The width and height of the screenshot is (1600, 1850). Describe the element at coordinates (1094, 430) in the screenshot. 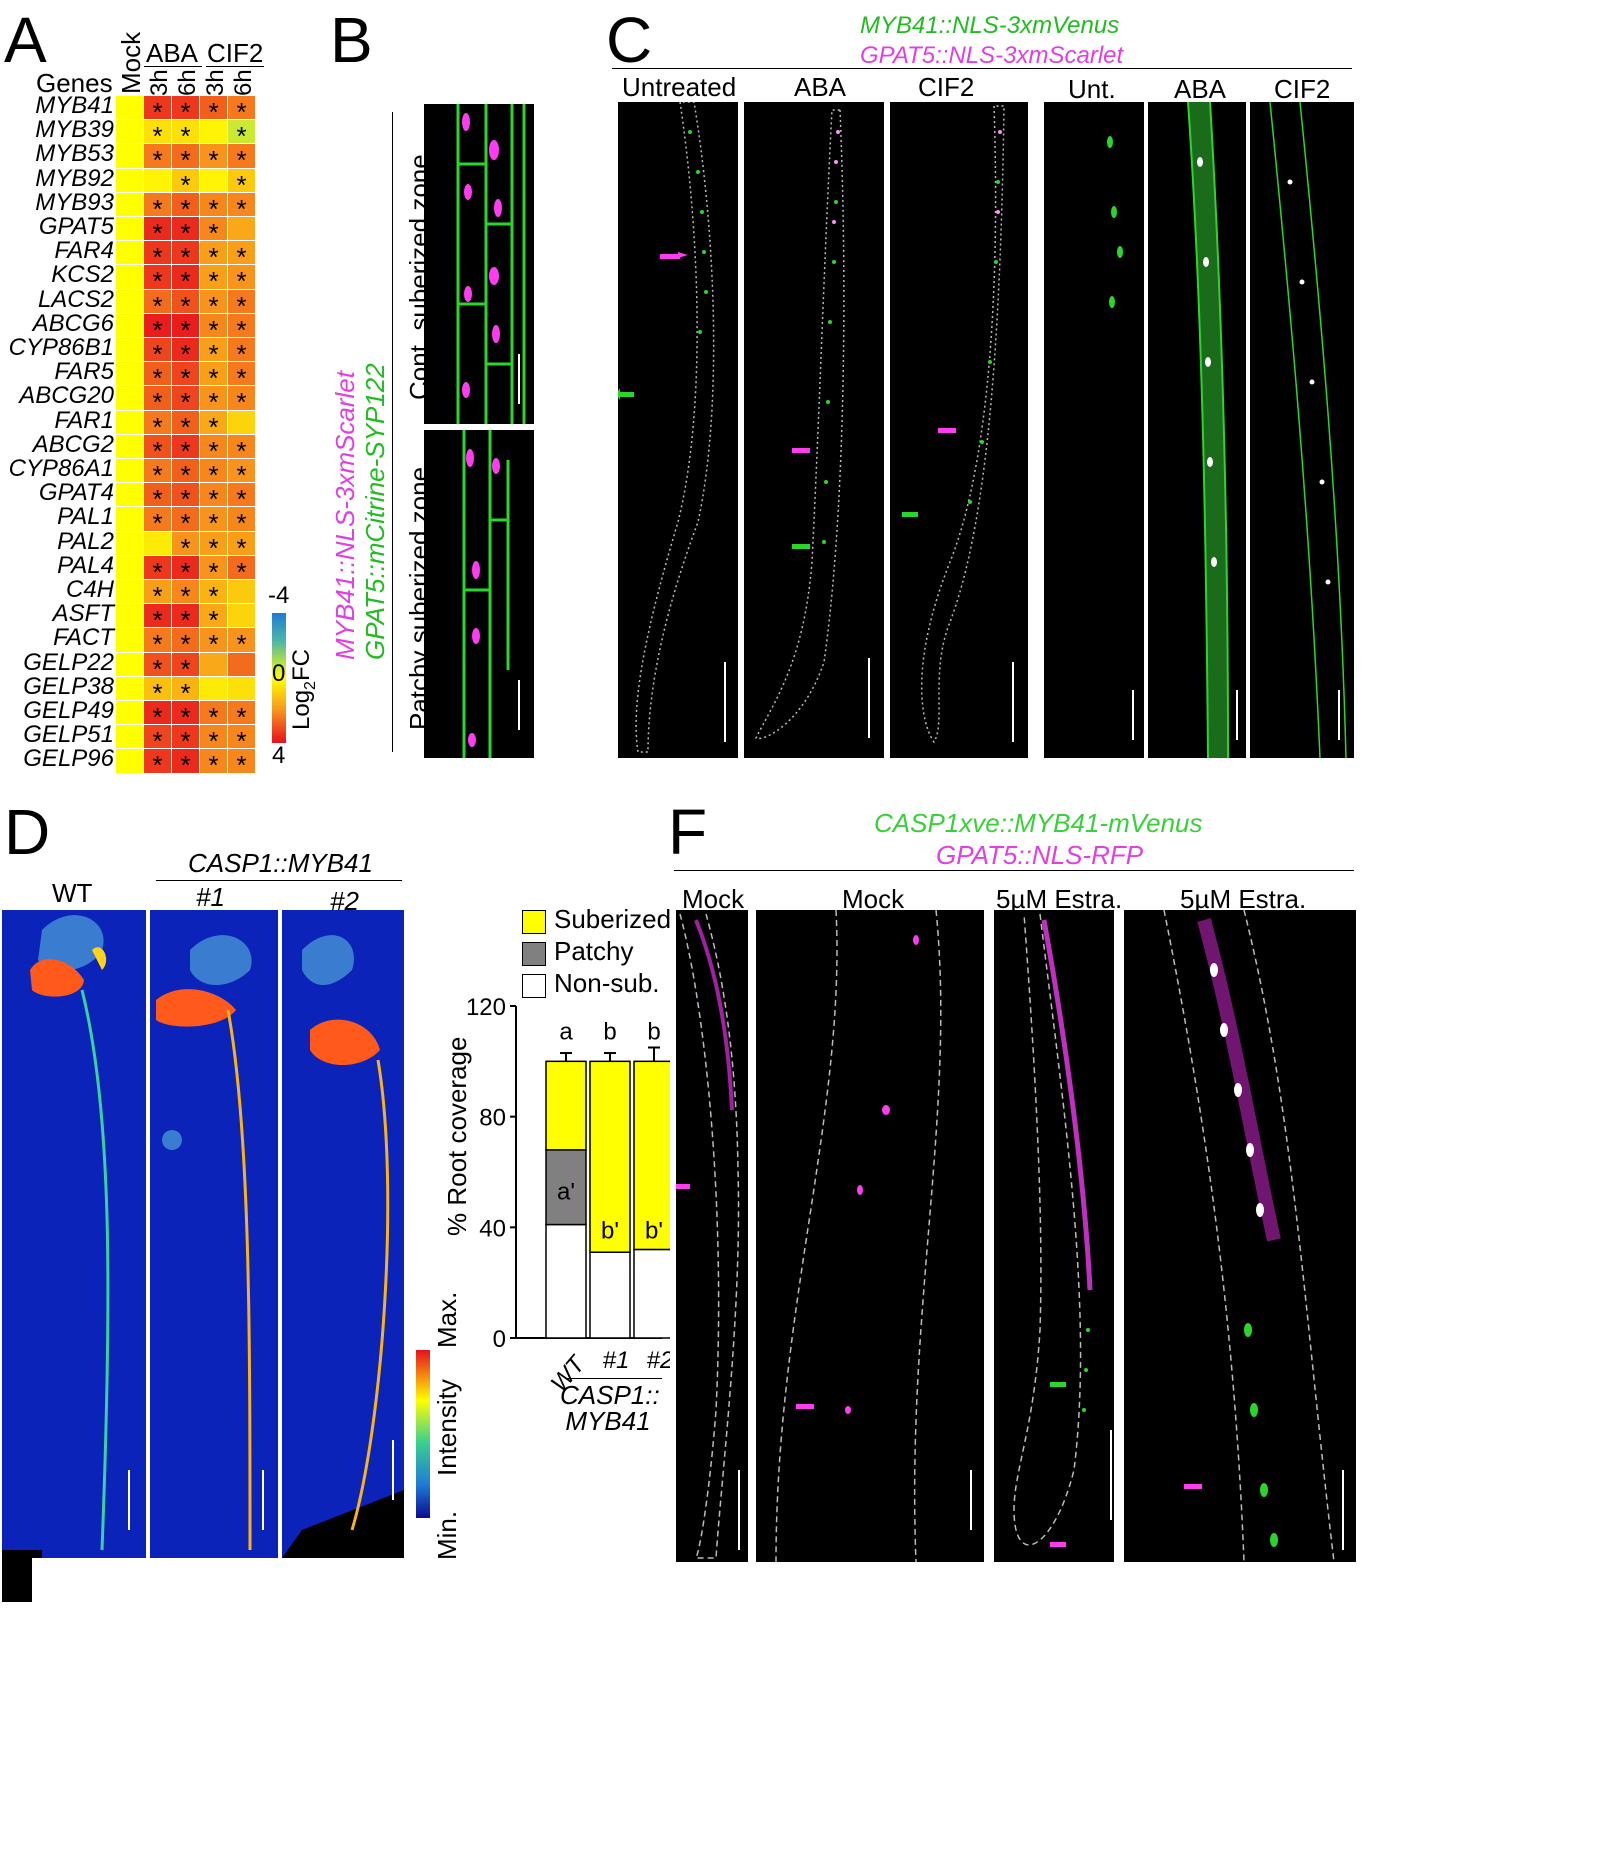

I see `image-unt-zoom` at that location.